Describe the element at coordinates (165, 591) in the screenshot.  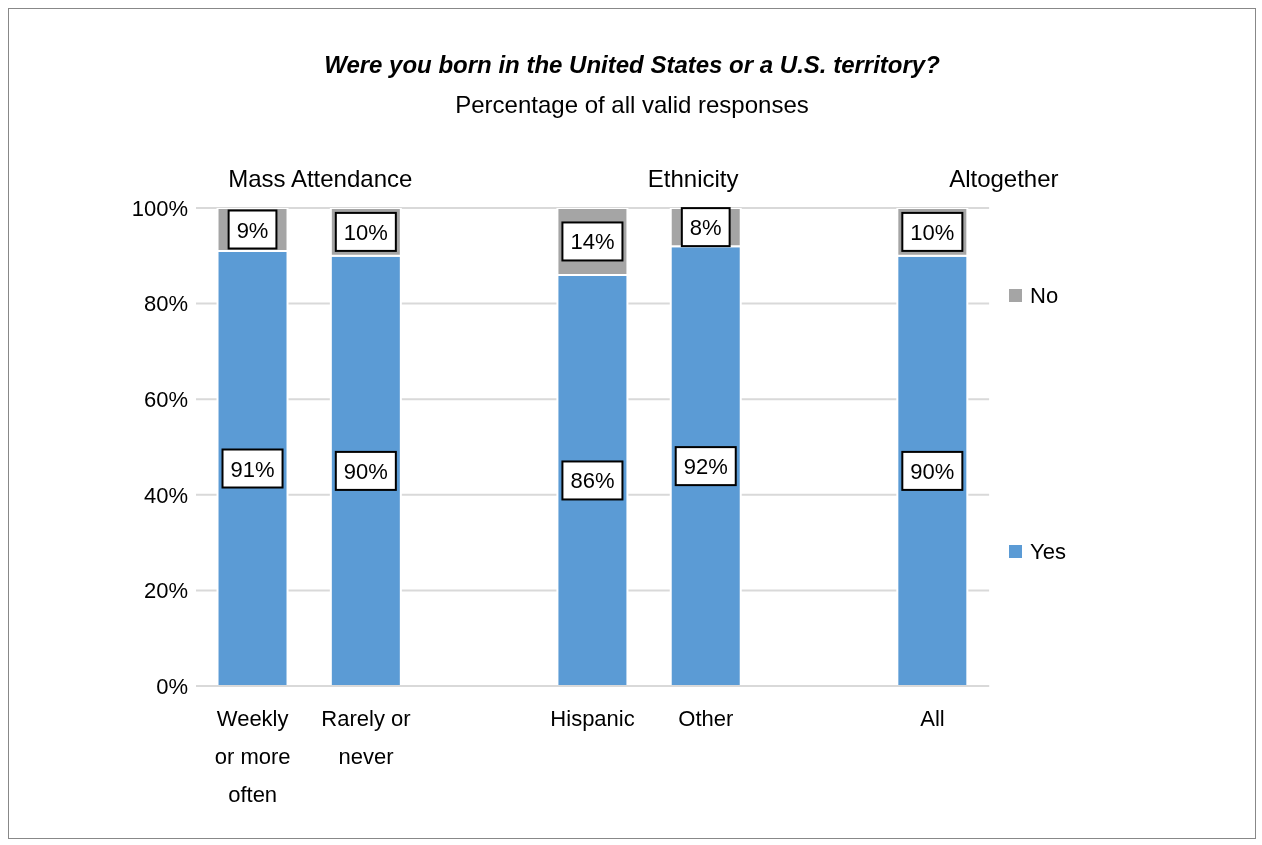
I see `y-tick-label: 20%` at that location.